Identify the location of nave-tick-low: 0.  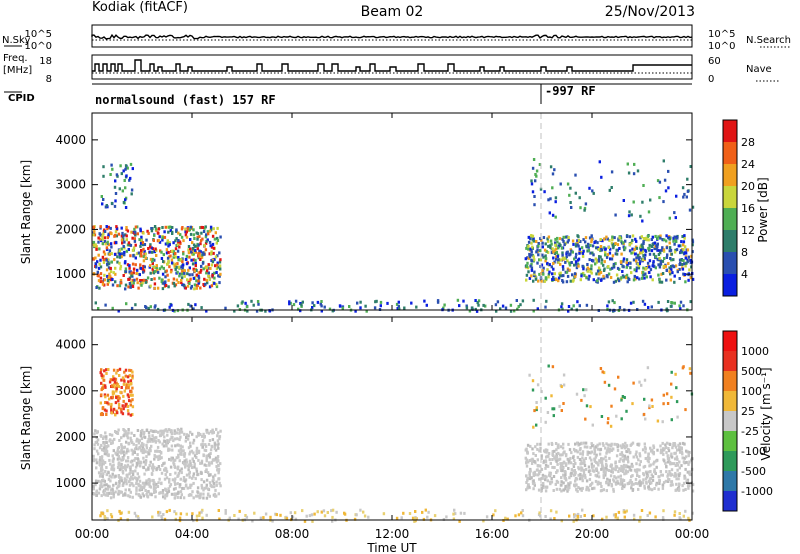
(711, 79).